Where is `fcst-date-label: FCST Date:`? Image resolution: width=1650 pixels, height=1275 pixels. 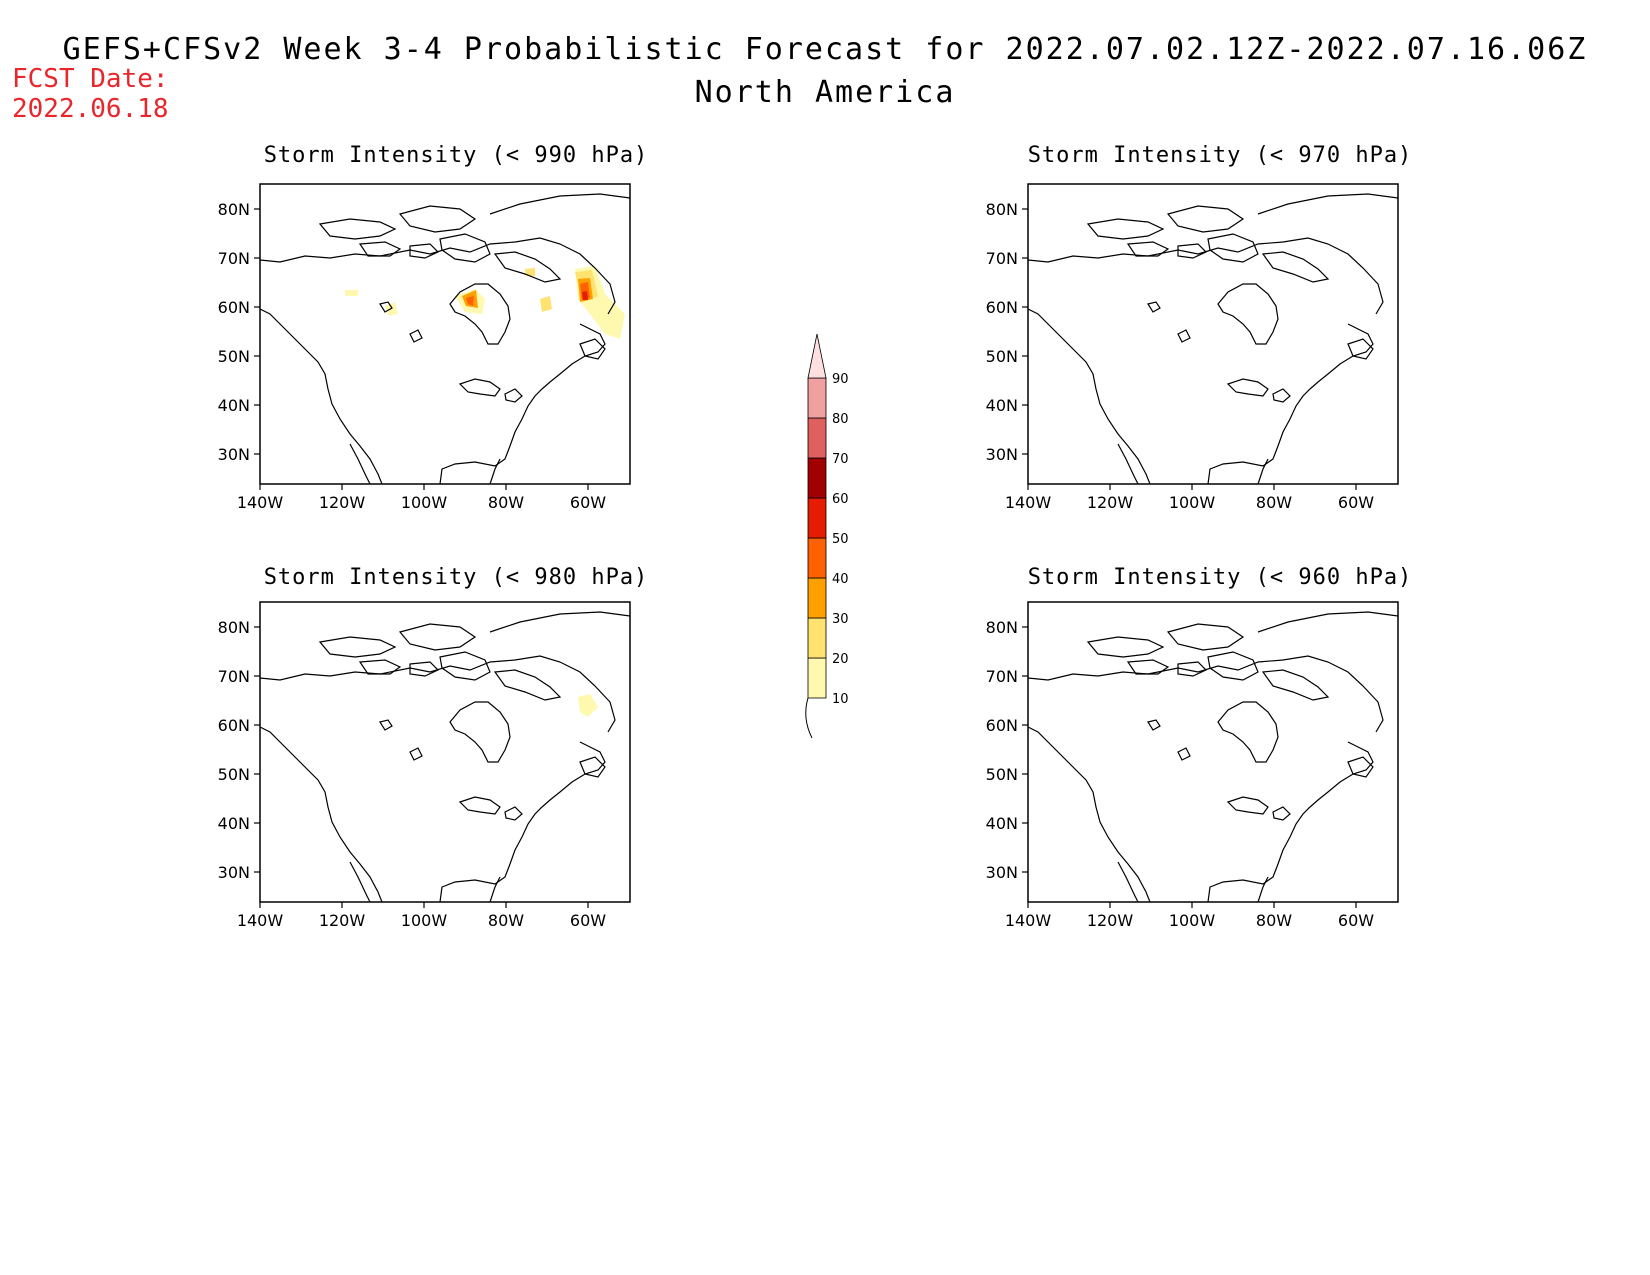 fcst-date-label: FCST Date: is located at coordinates (90, 79).